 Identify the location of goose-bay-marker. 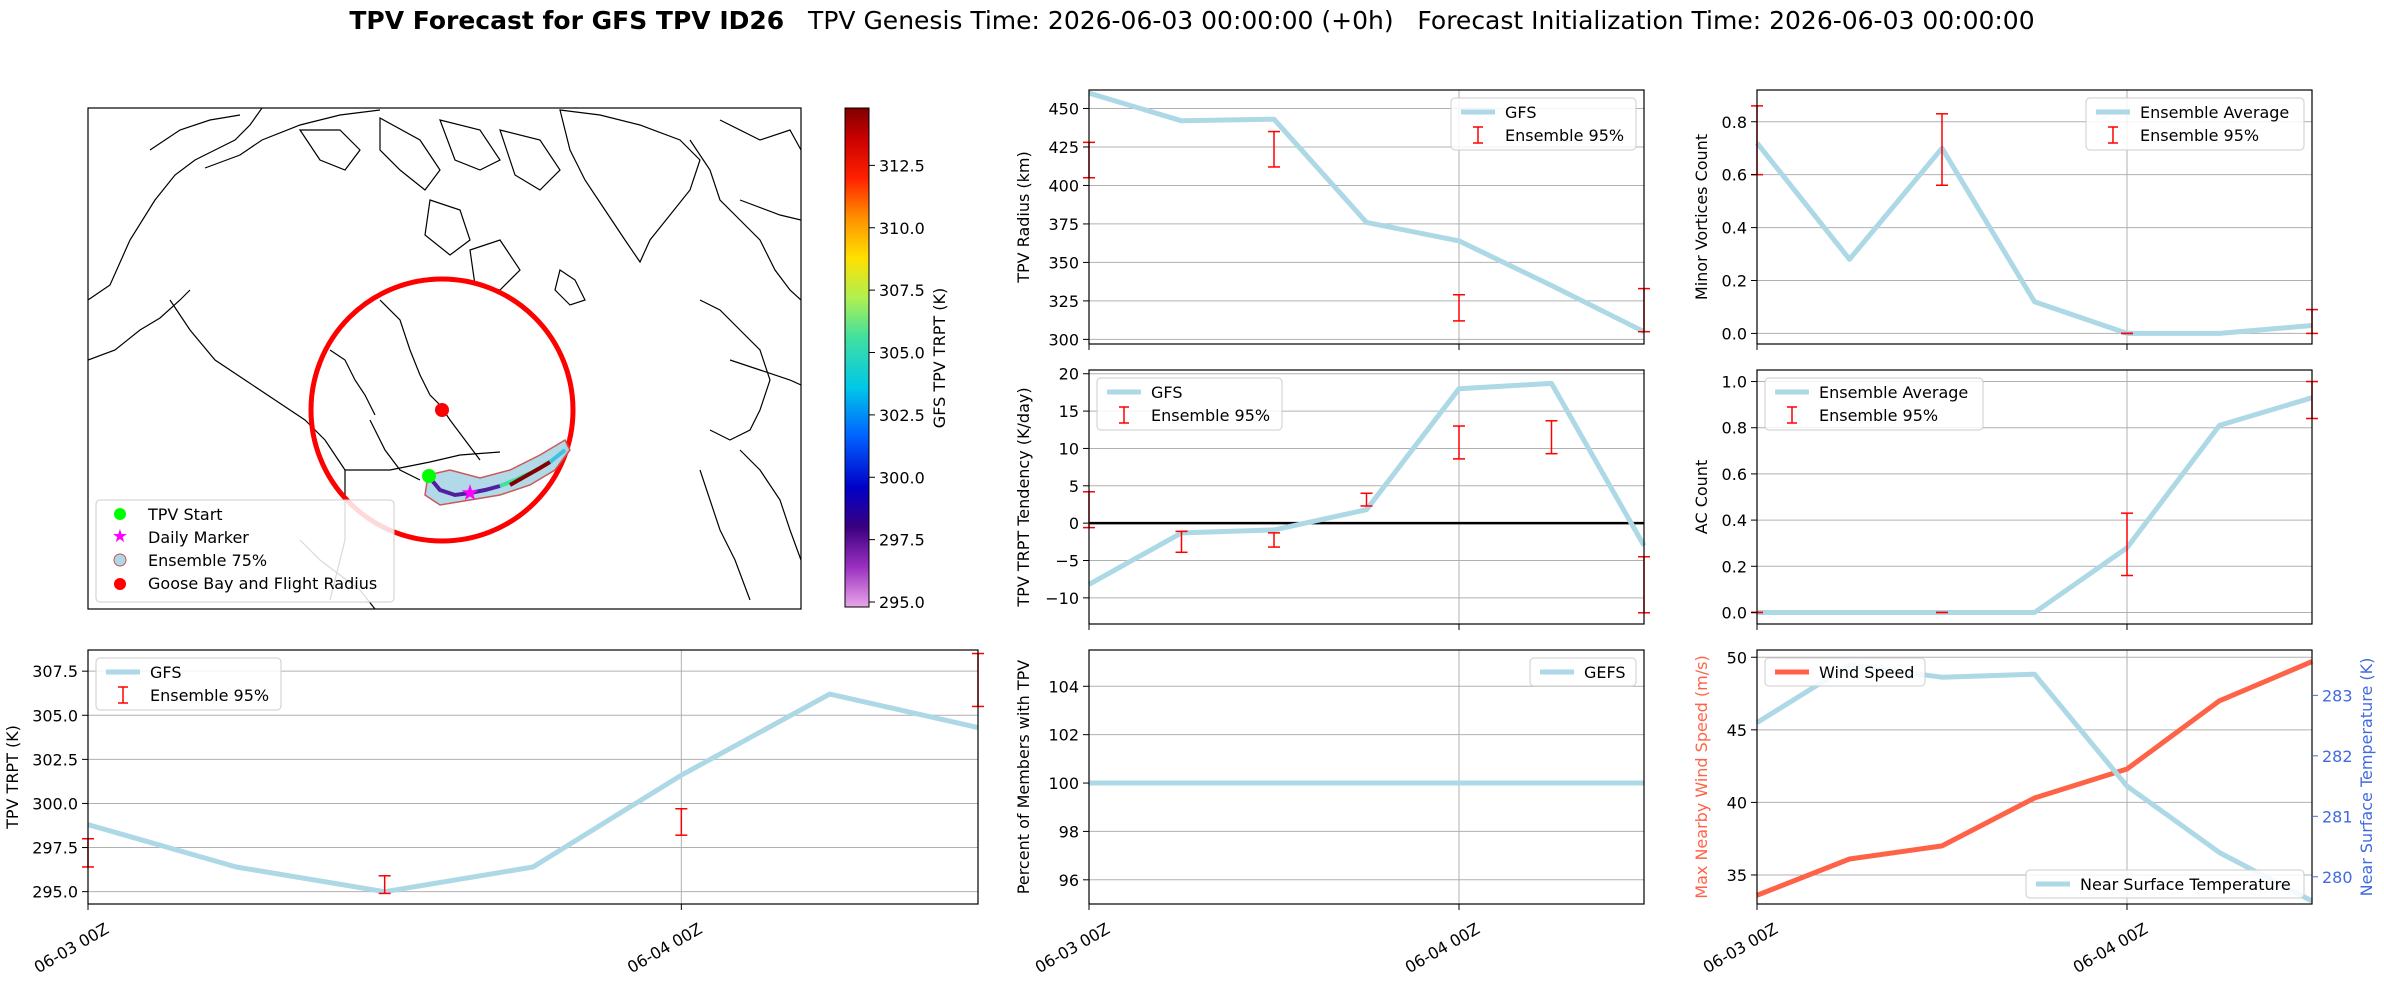
(442, 410).